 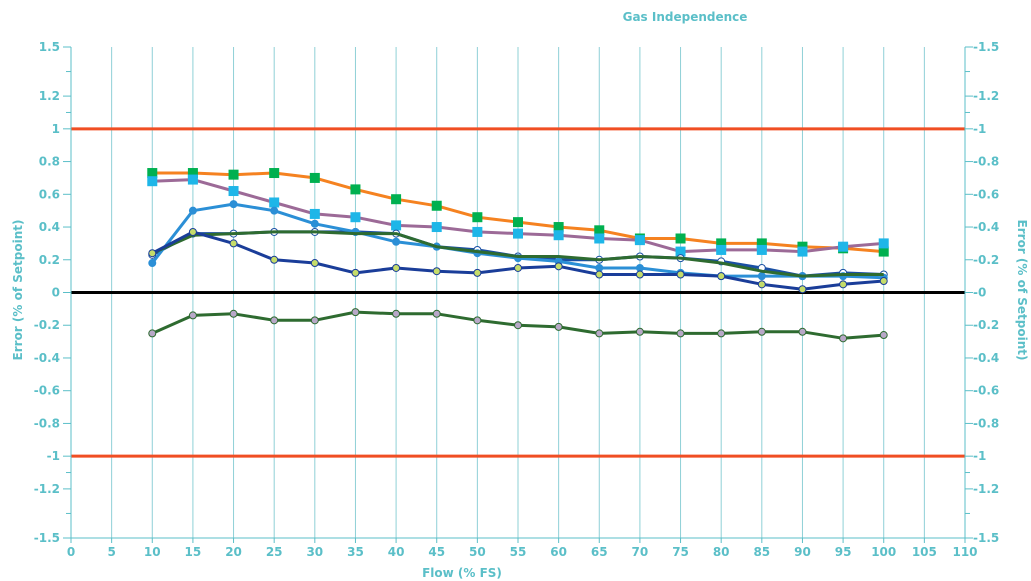 I want to click on x-tick-label: 35, so click(x=355, y=552).